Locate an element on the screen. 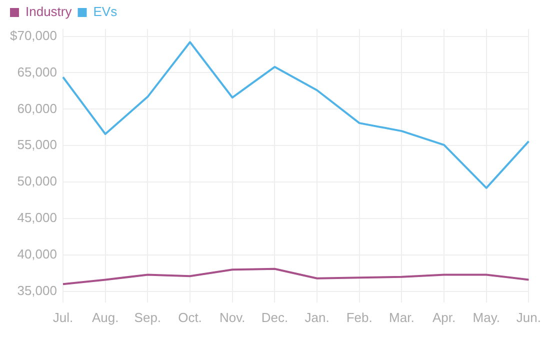  y-tick-label: $70,000 is located at coordinates (33, 35).